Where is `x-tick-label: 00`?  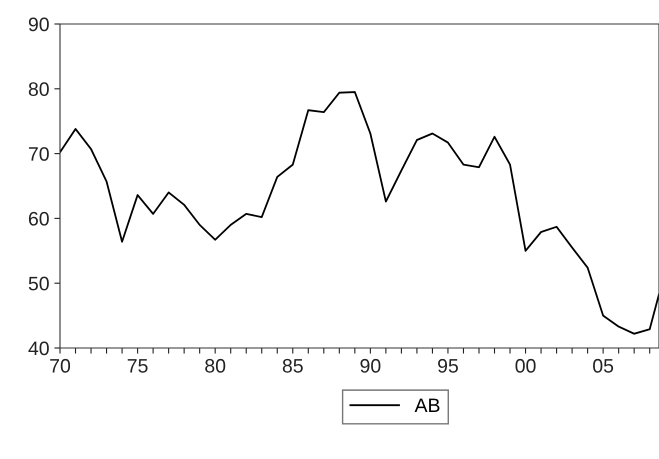 x-tick-label: 00 is located at coordinates (525, 365).